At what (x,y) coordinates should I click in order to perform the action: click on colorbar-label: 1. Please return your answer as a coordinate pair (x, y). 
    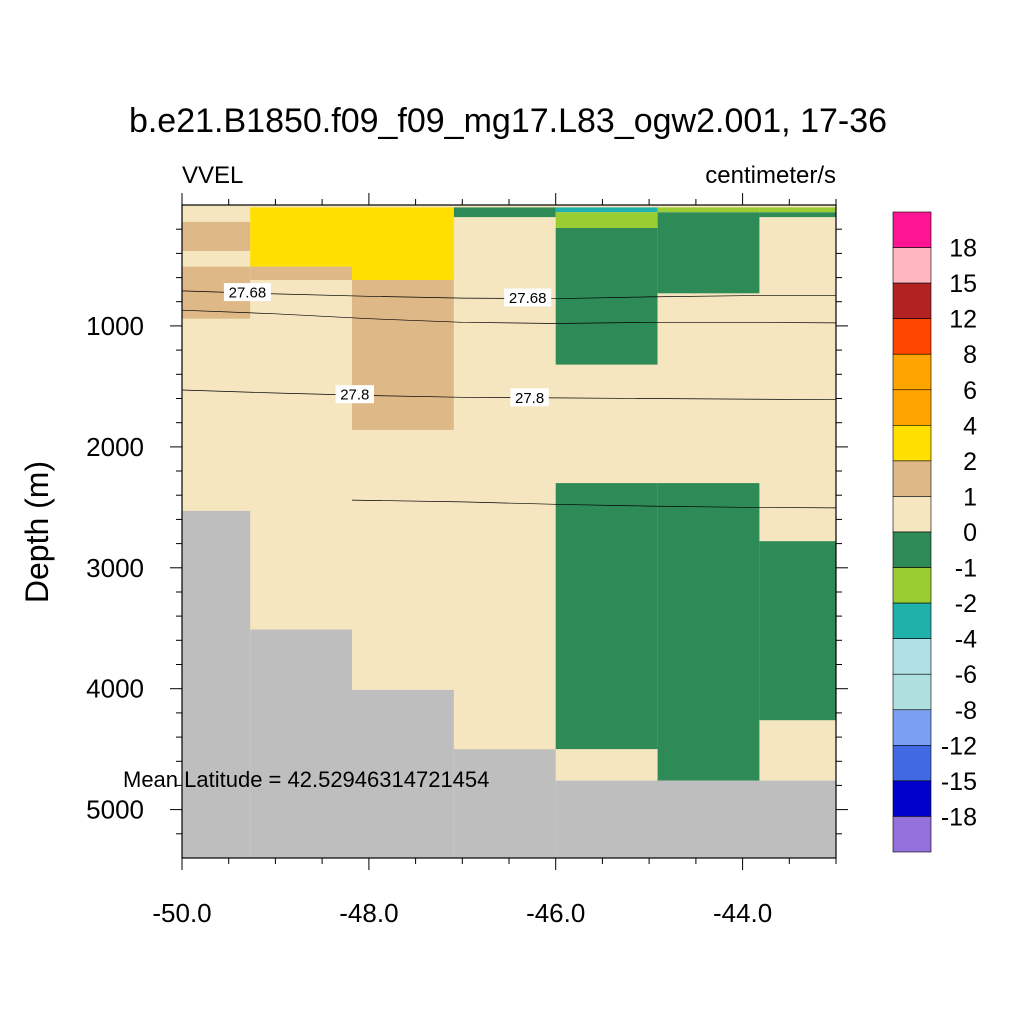
    Looking at the image, I should click on (970, 497).